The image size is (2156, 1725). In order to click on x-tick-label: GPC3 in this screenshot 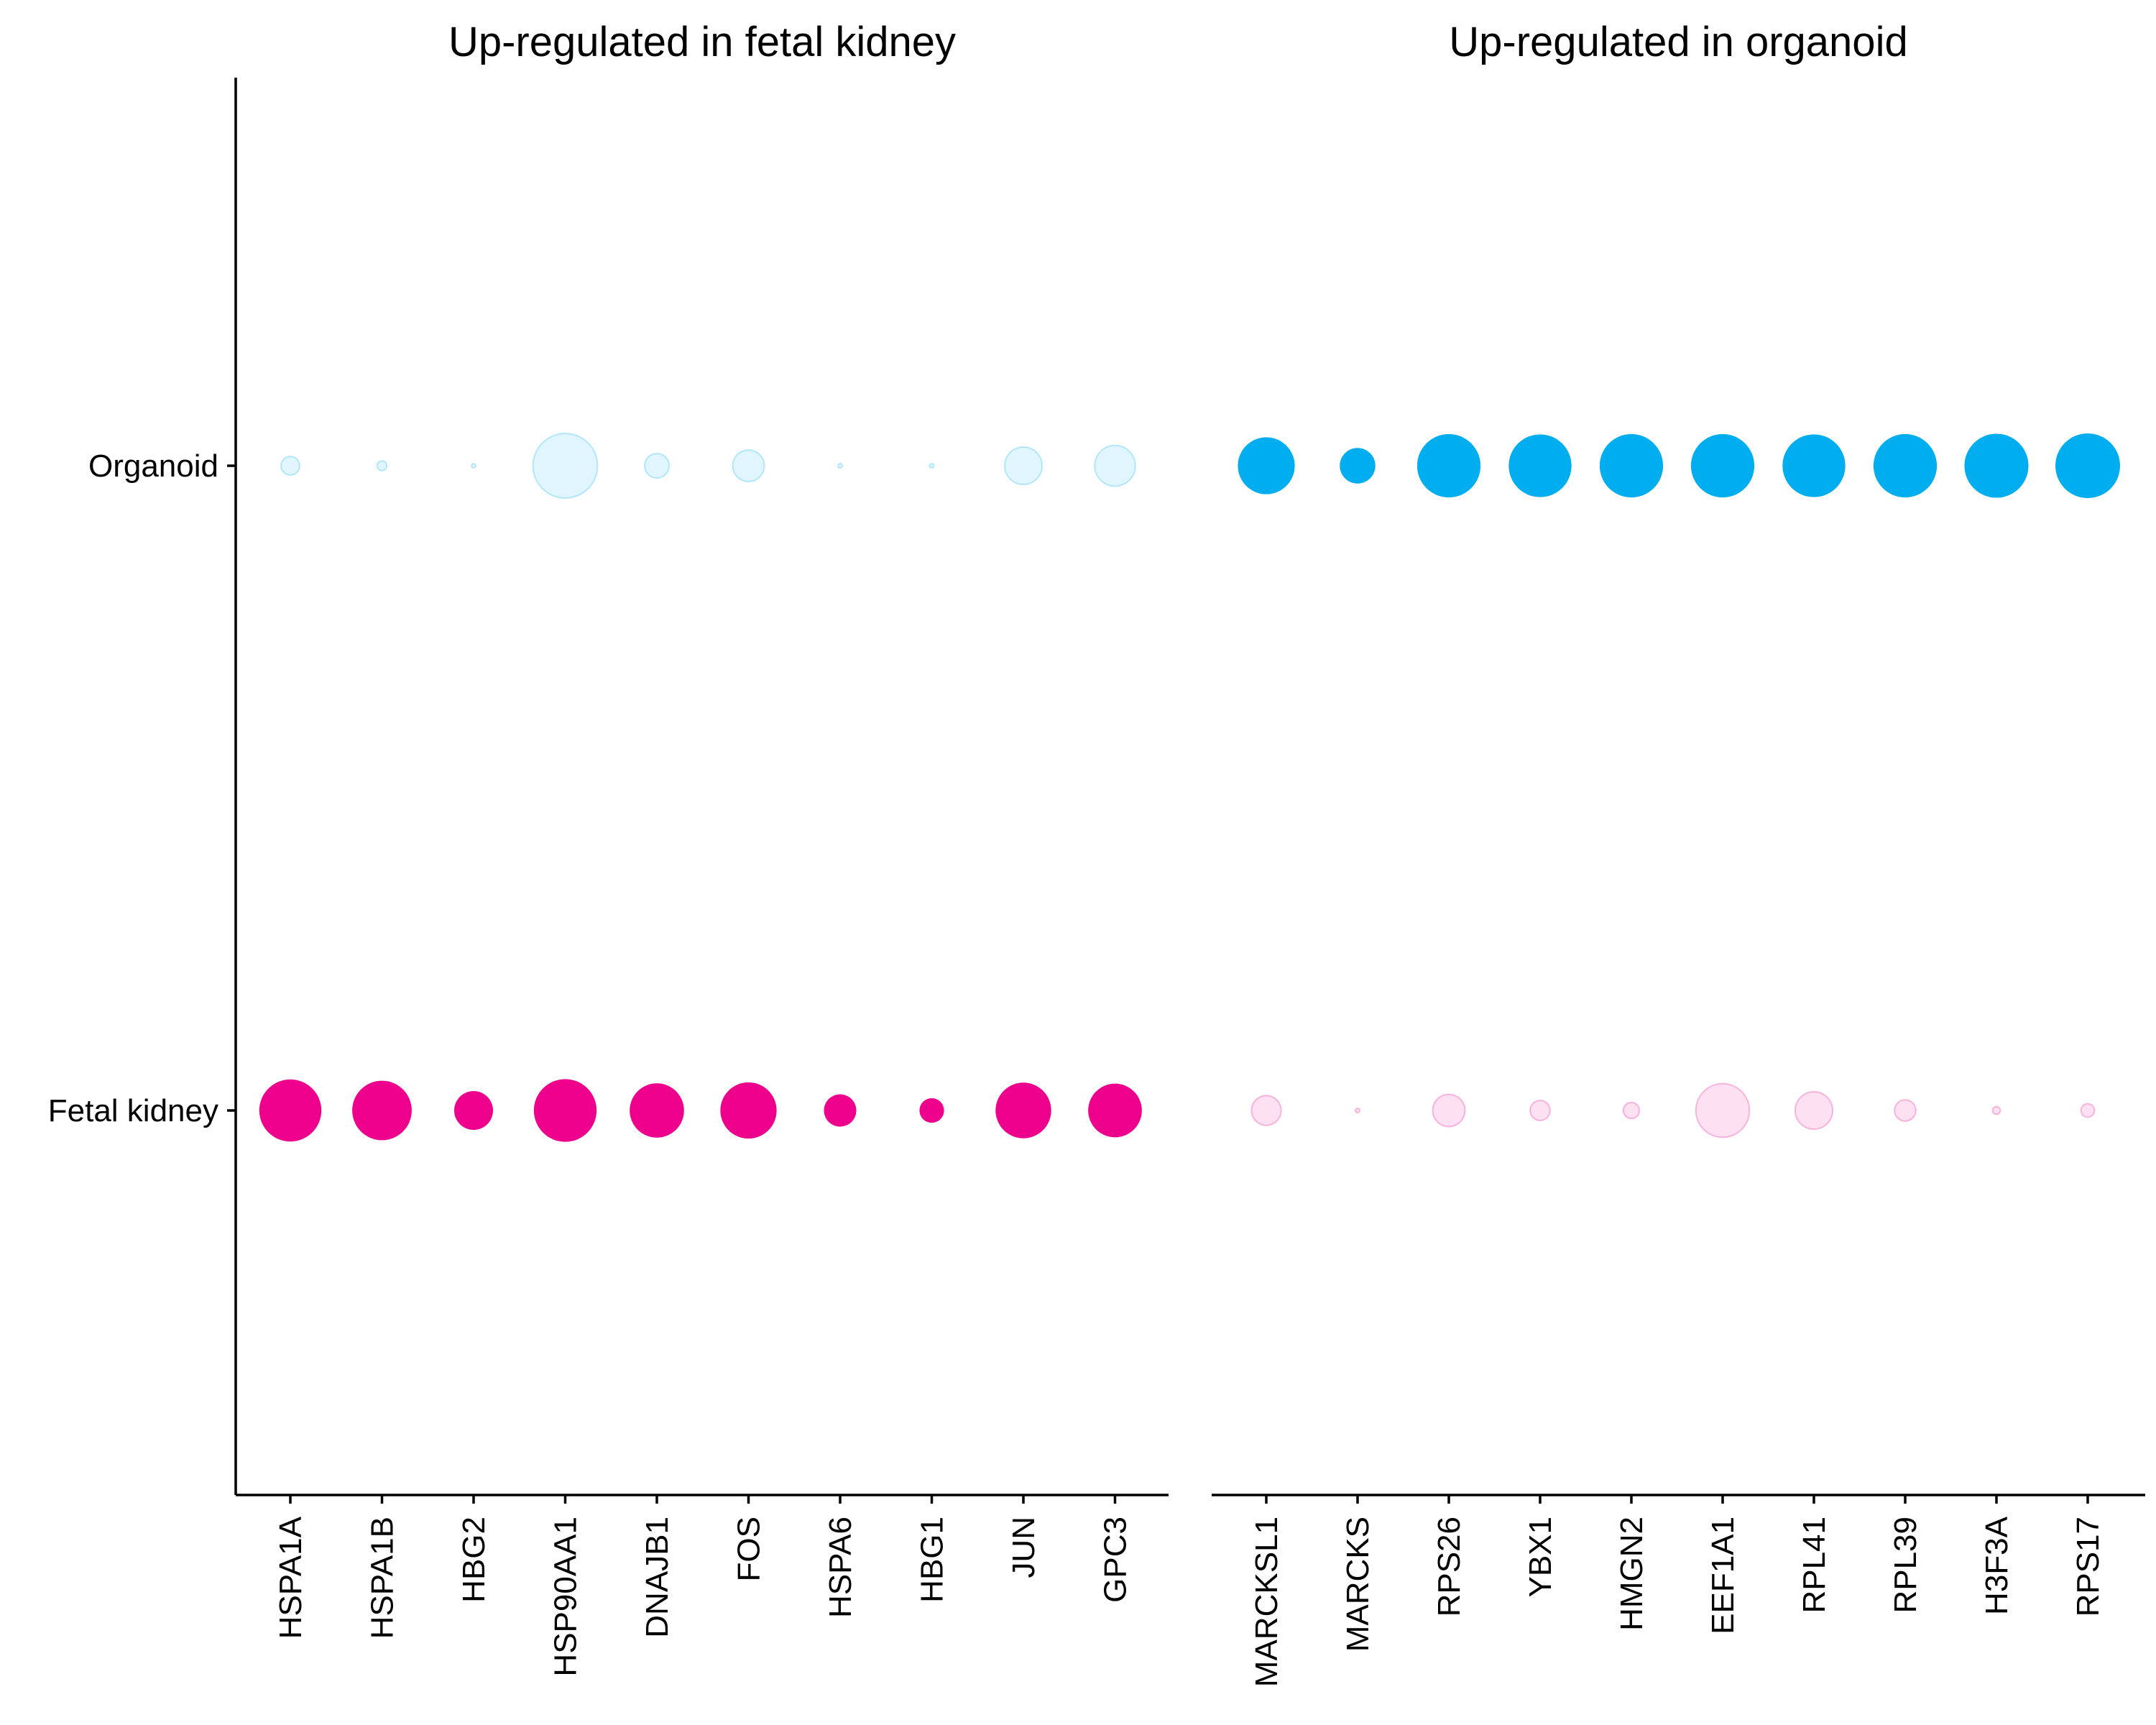, I will do `click(1116, 1560)`.